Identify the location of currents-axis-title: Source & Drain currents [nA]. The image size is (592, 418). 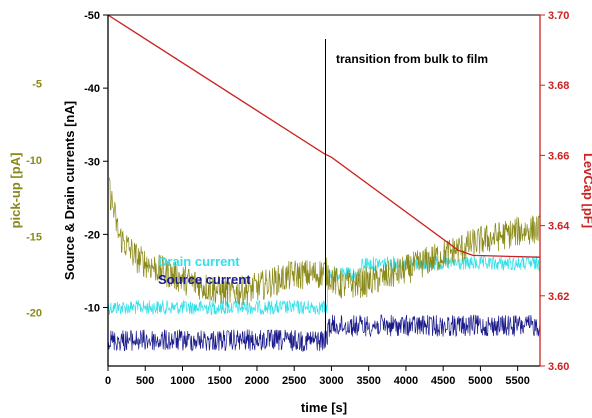
(69, 190).